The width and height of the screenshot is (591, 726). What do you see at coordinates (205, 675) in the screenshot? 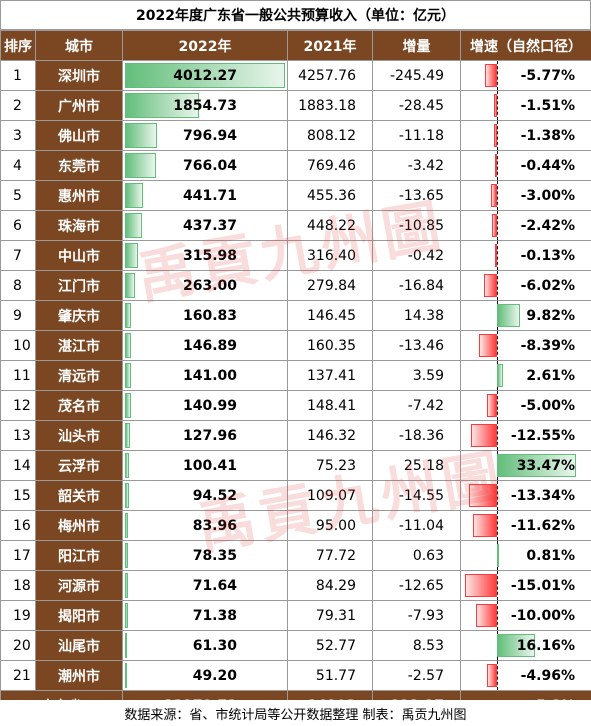
I see `value-2022-cell: 49.20` at bounding box center [205, 675].